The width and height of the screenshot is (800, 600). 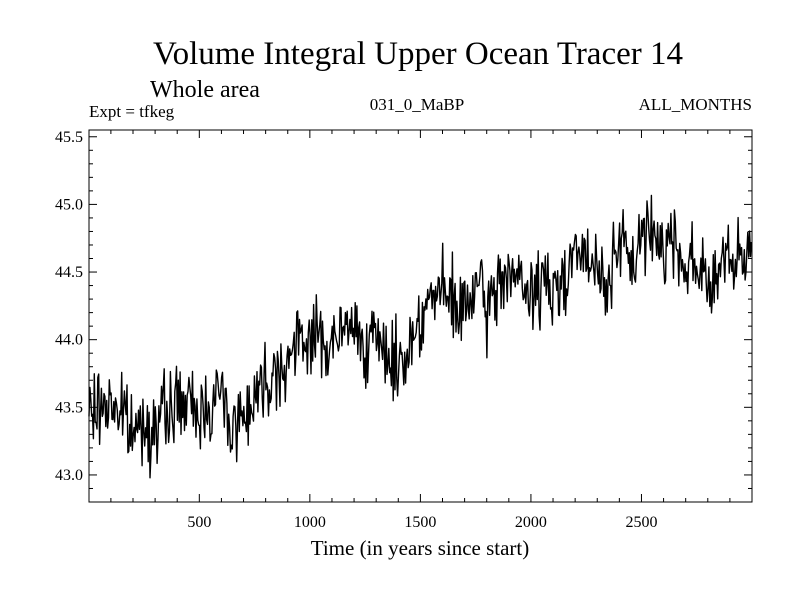 What do you see at coordinates (69, 204) in the screenshot?
I see `y-tick-label: 45.0` at bounding box center [69, 204].